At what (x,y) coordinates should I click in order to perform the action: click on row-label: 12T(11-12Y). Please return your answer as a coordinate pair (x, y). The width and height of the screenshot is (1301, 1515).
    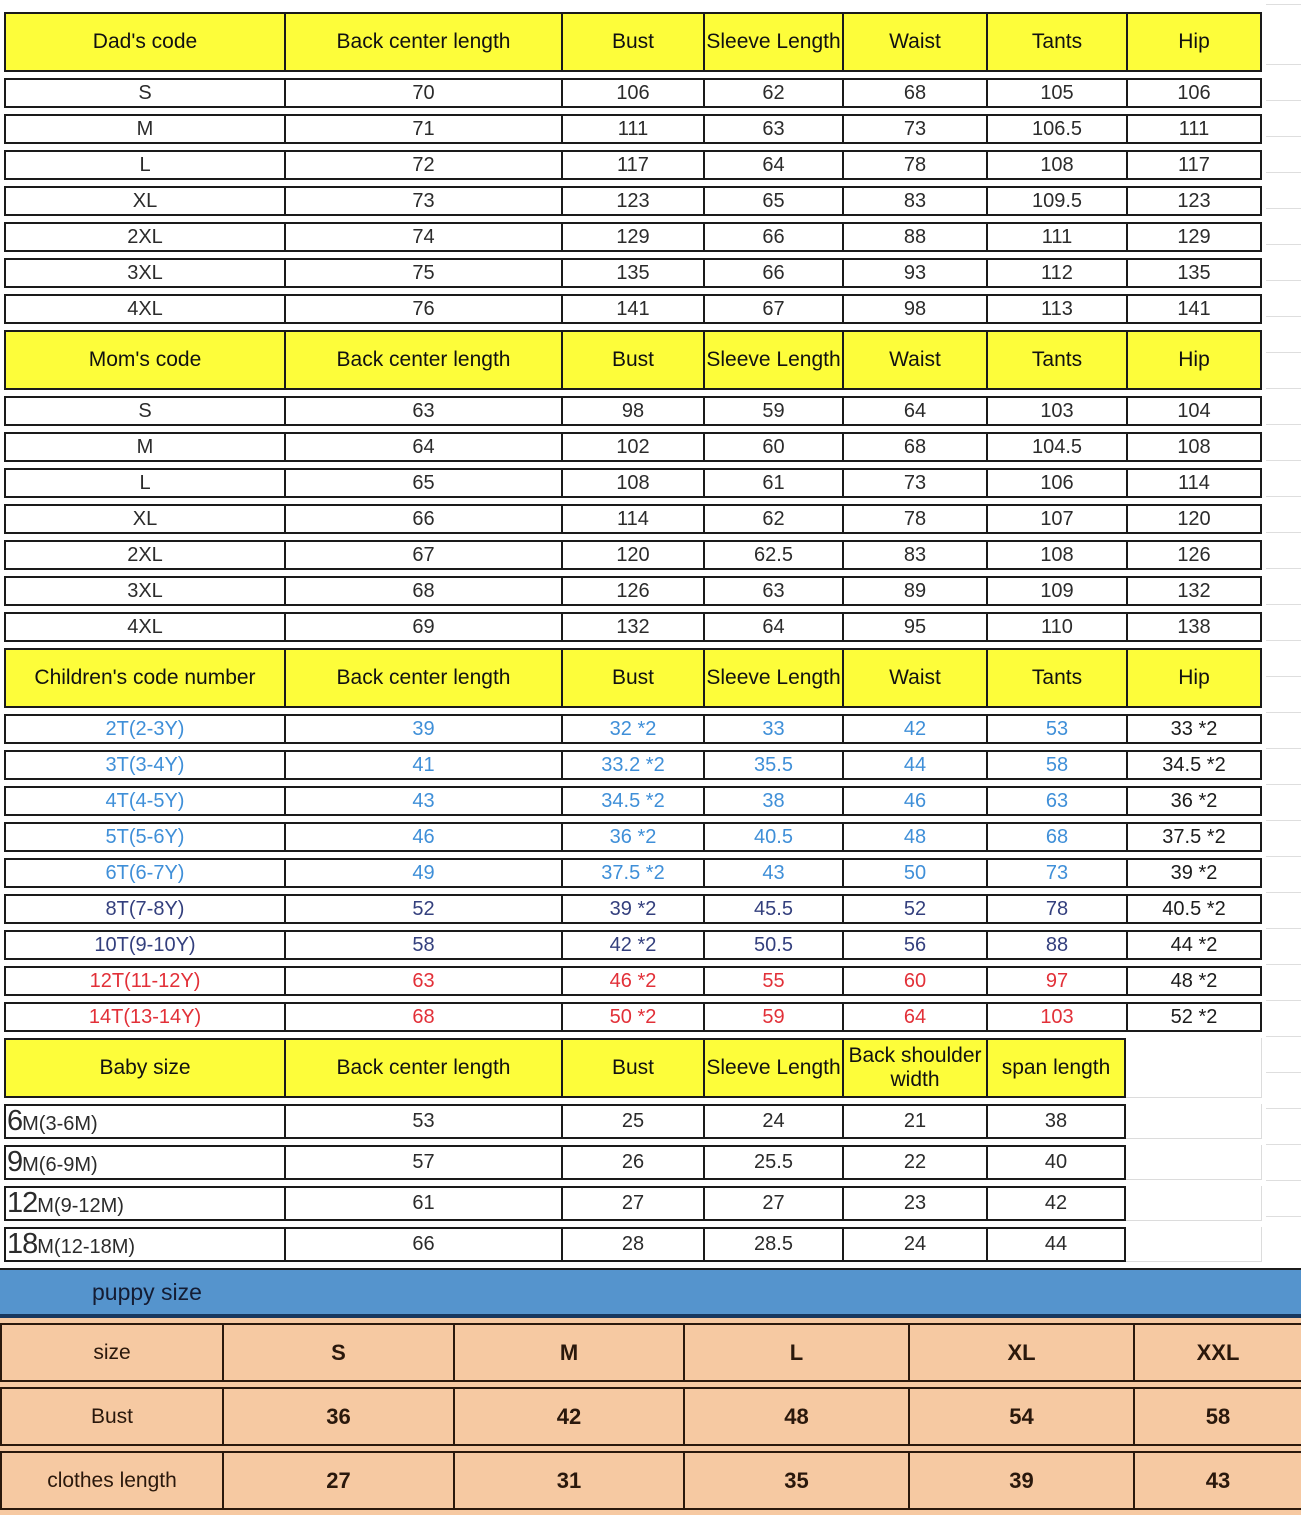
    Looking at the image, I should click on (144, 981).